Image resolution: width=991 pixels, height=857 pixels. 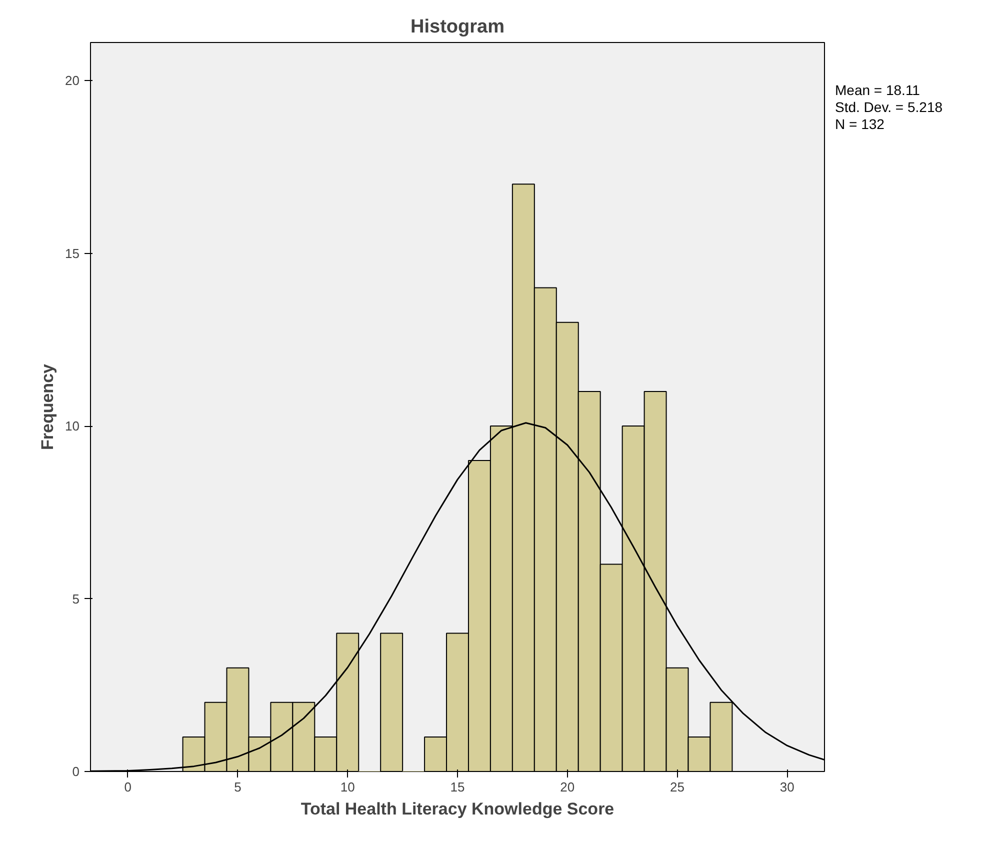 What do you see at coordinates (877, 90) in the screenshot?
I see `text: Mean = 18.11` at bounding box center [877, 90].